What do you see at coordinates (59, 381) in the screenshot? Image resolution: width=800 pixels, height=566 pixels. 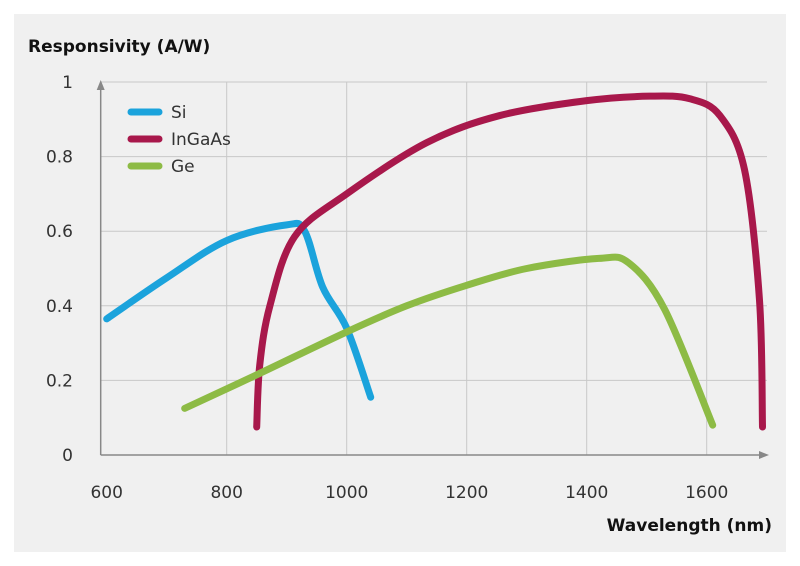 I see `y-tick-label: 0.2` at bounding box center [59, 381].